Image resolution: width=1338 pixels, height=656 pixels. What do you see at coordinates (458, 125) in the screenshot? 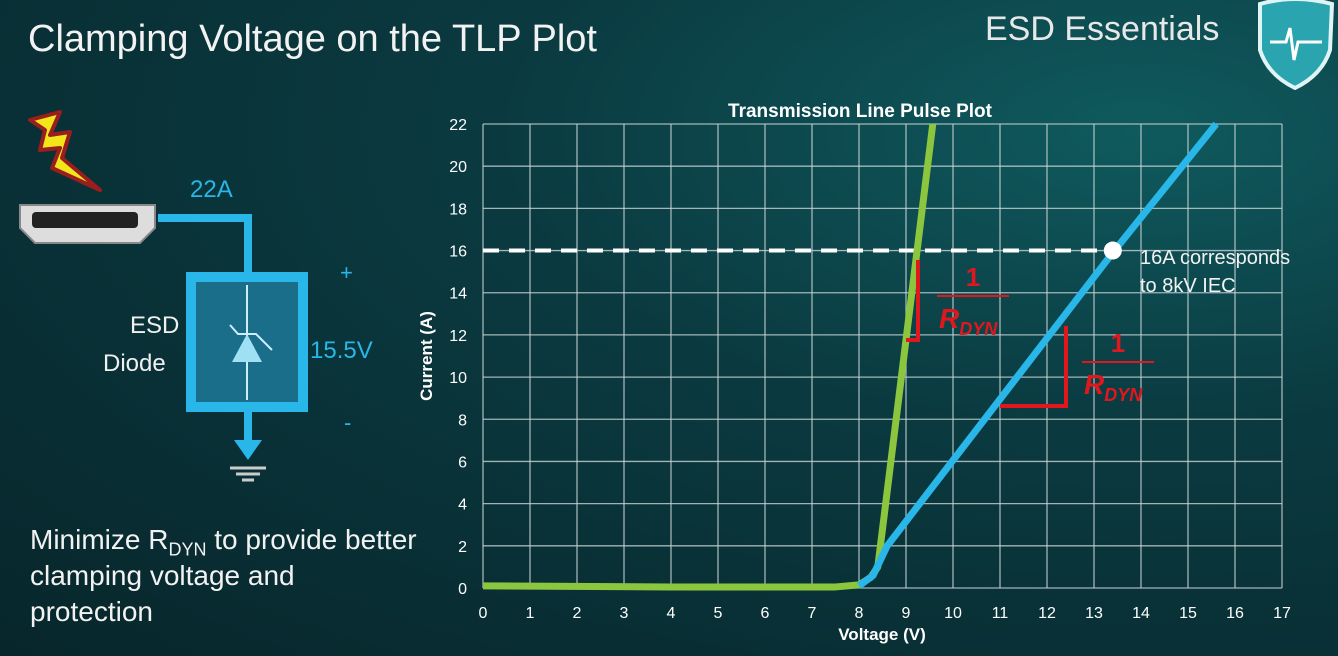
I see `y-tick-label: 22` at bounding box center [458, 125].